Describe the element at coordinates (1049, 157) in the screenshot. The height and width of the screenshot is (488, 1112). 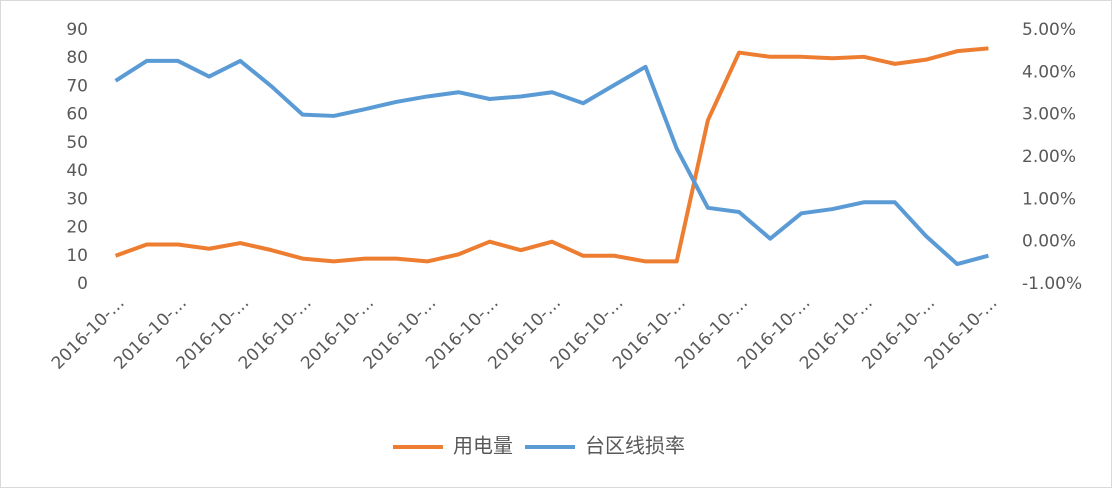
I see `y2-tick-label: 2.00%` at that location.